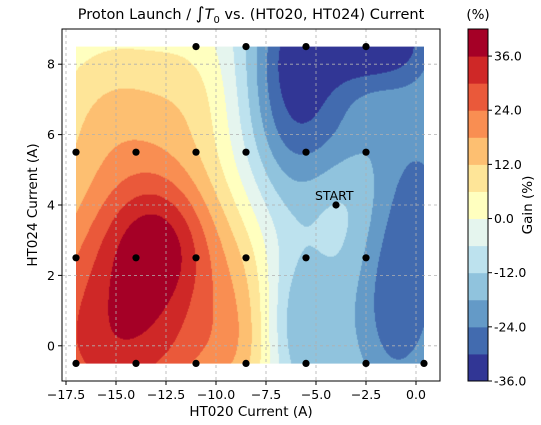  What do you see at coordinates (508, 164) in the screenshot?
I see `colorbar-tick-label: 12.0` at bounding box center [508, 164].